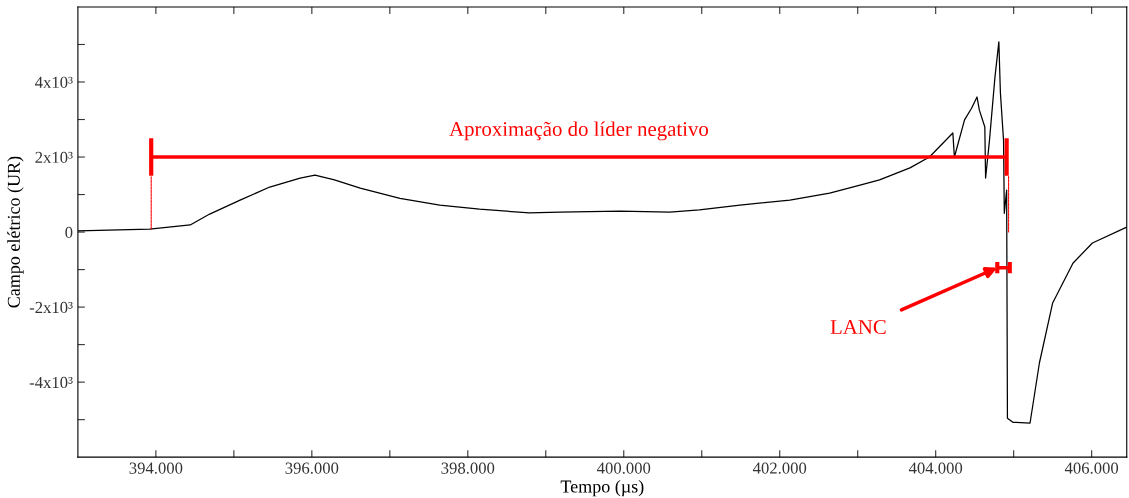 Image resolution: width=1129 pixels, height=498 pixels. Describe the element at coordinates (15, 232) in the screenshot. I see `y-axis-title: Campo elétrico (UR)` at that location.